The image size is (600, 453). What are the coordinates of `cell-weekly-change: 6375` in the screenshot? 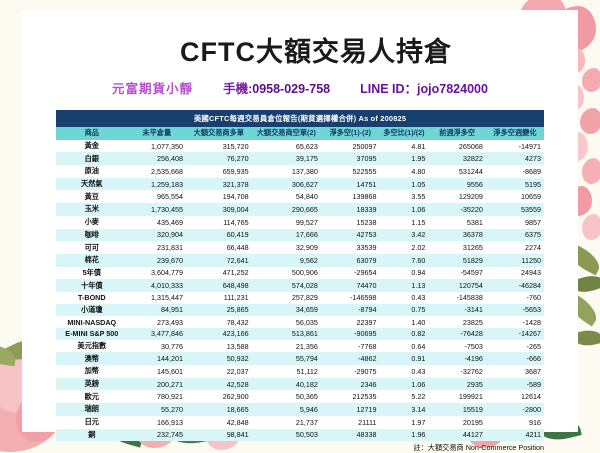 It's located at (514, 235).